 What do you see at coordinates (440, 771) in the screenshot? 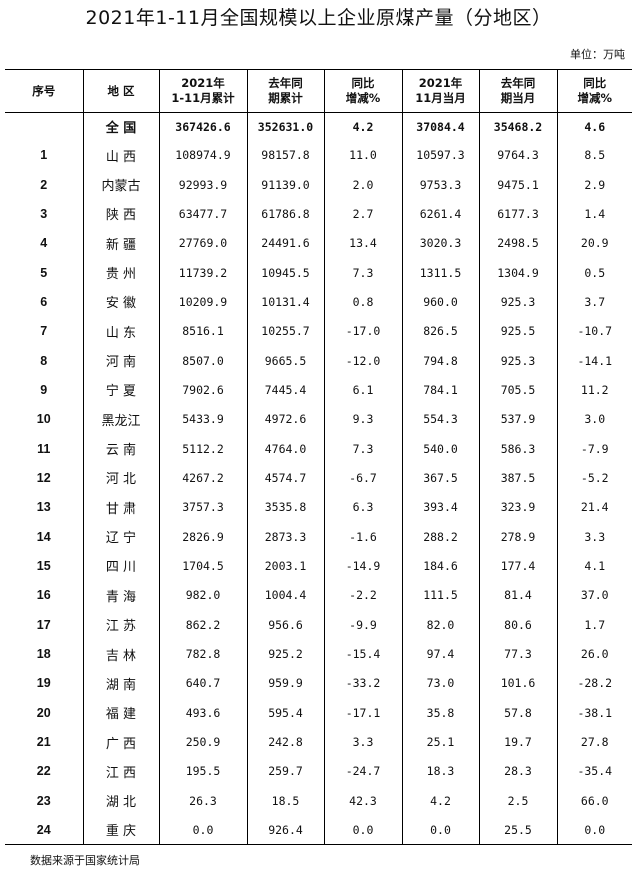
I see `value-cell: 18.3` at bounding box center [440, 771].